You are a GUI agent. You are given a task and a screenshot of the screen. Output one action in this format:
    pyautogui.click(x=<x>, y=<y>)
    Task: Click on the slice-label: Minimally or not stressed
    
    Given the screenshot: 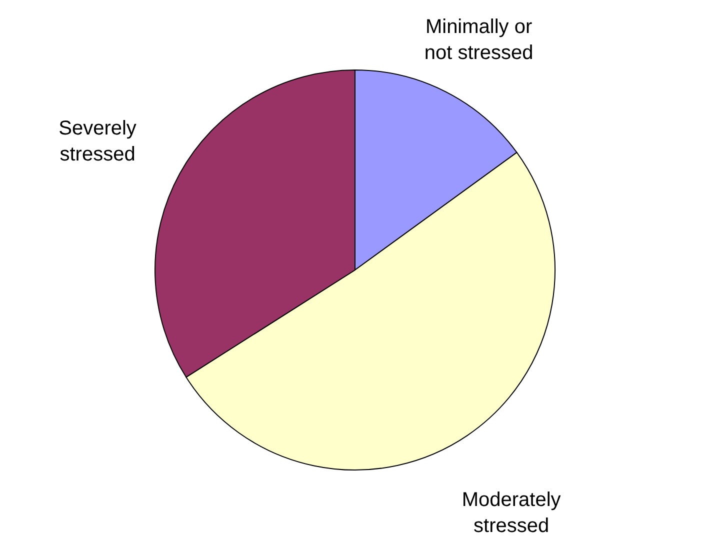 What is the action you would take?
    pyautogui.click(x=479, y=40)
    